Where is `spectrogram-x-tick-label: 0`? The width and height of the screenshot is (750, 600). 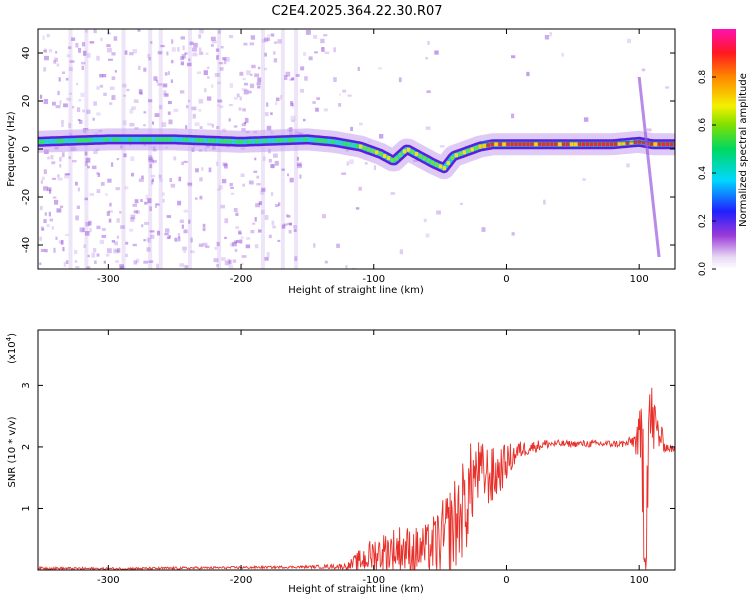 spectrogram-x-tick-label: 0 is located at coordinates (506, 279).